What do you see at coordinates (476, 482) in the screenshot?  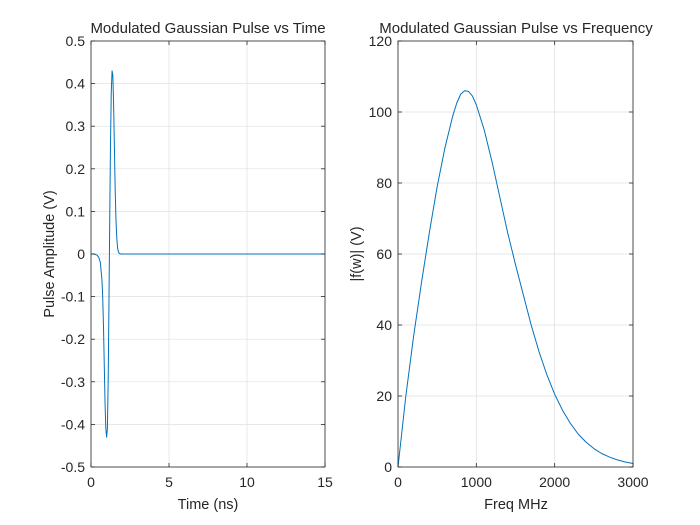 I see `frequency-plot-xtick-label-1: 1000` at bounding box center [476, 482].